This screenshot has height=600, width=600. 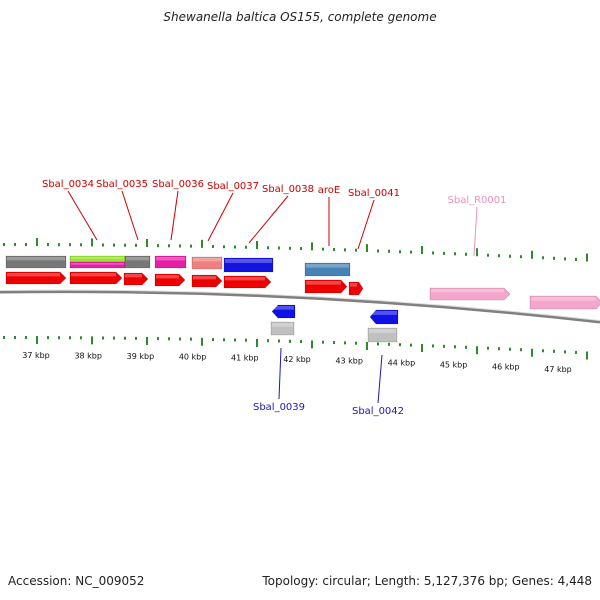 I want to click on gene-label: aroE, so click(x=329, y=190).